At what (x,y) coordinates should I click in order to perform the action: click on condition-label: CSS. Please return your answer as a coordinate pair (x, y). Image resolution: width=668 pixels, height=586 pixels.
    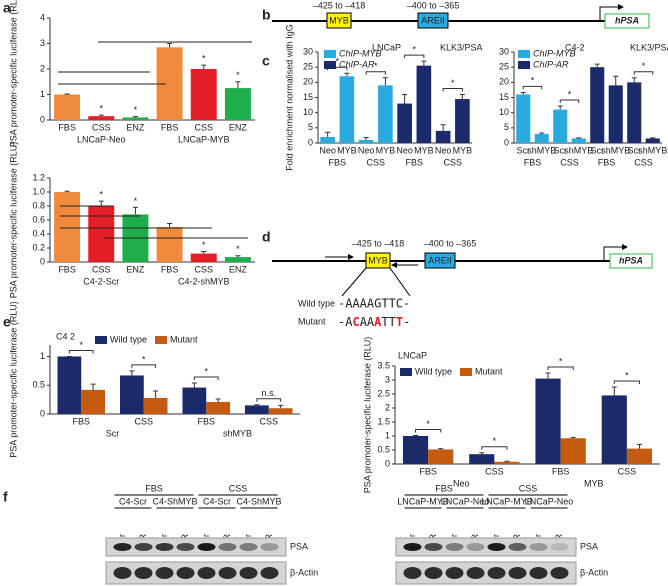
    Looking at the image, I should click on (238, 488).